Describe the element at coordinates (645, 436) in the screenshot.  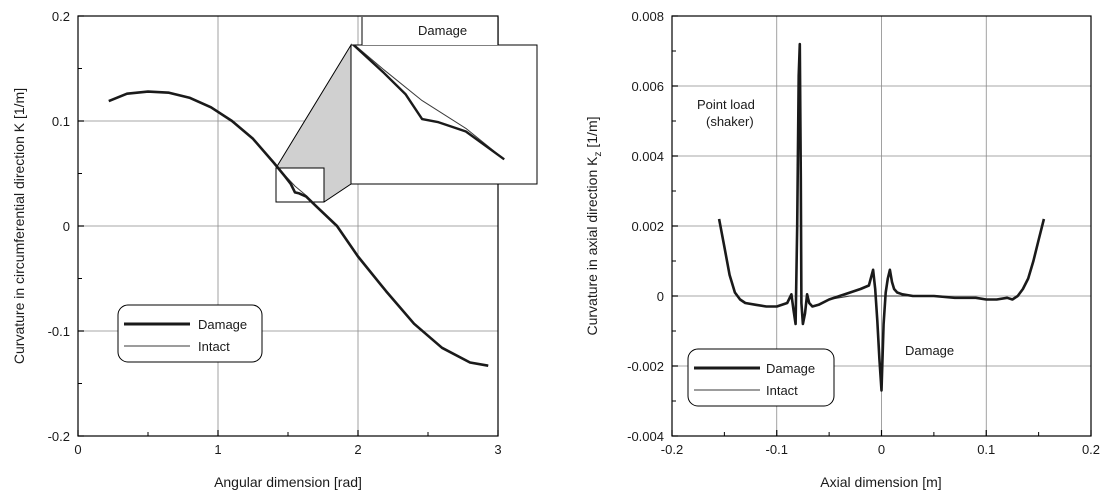
I see `right-y-tick-label: -0.004` at that location.